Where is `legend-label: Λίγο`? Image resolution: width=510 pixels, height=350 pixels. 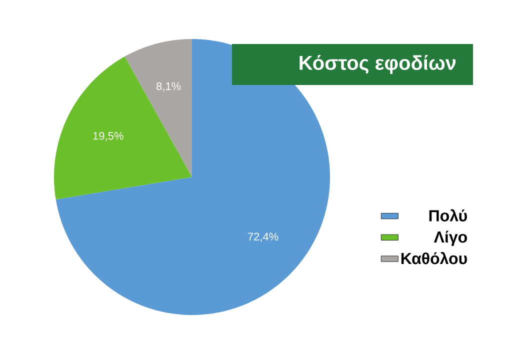 legend-label: Λίγο is located at coordinates (450, 238).